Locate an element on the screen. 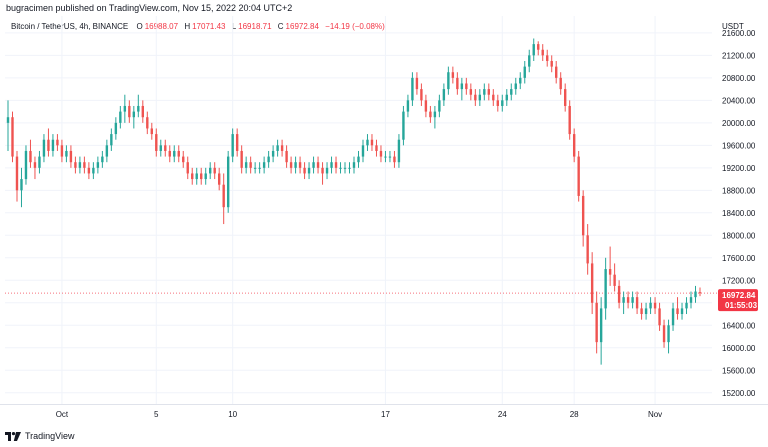  price-tag-bg is located at coordinates (738, 300).